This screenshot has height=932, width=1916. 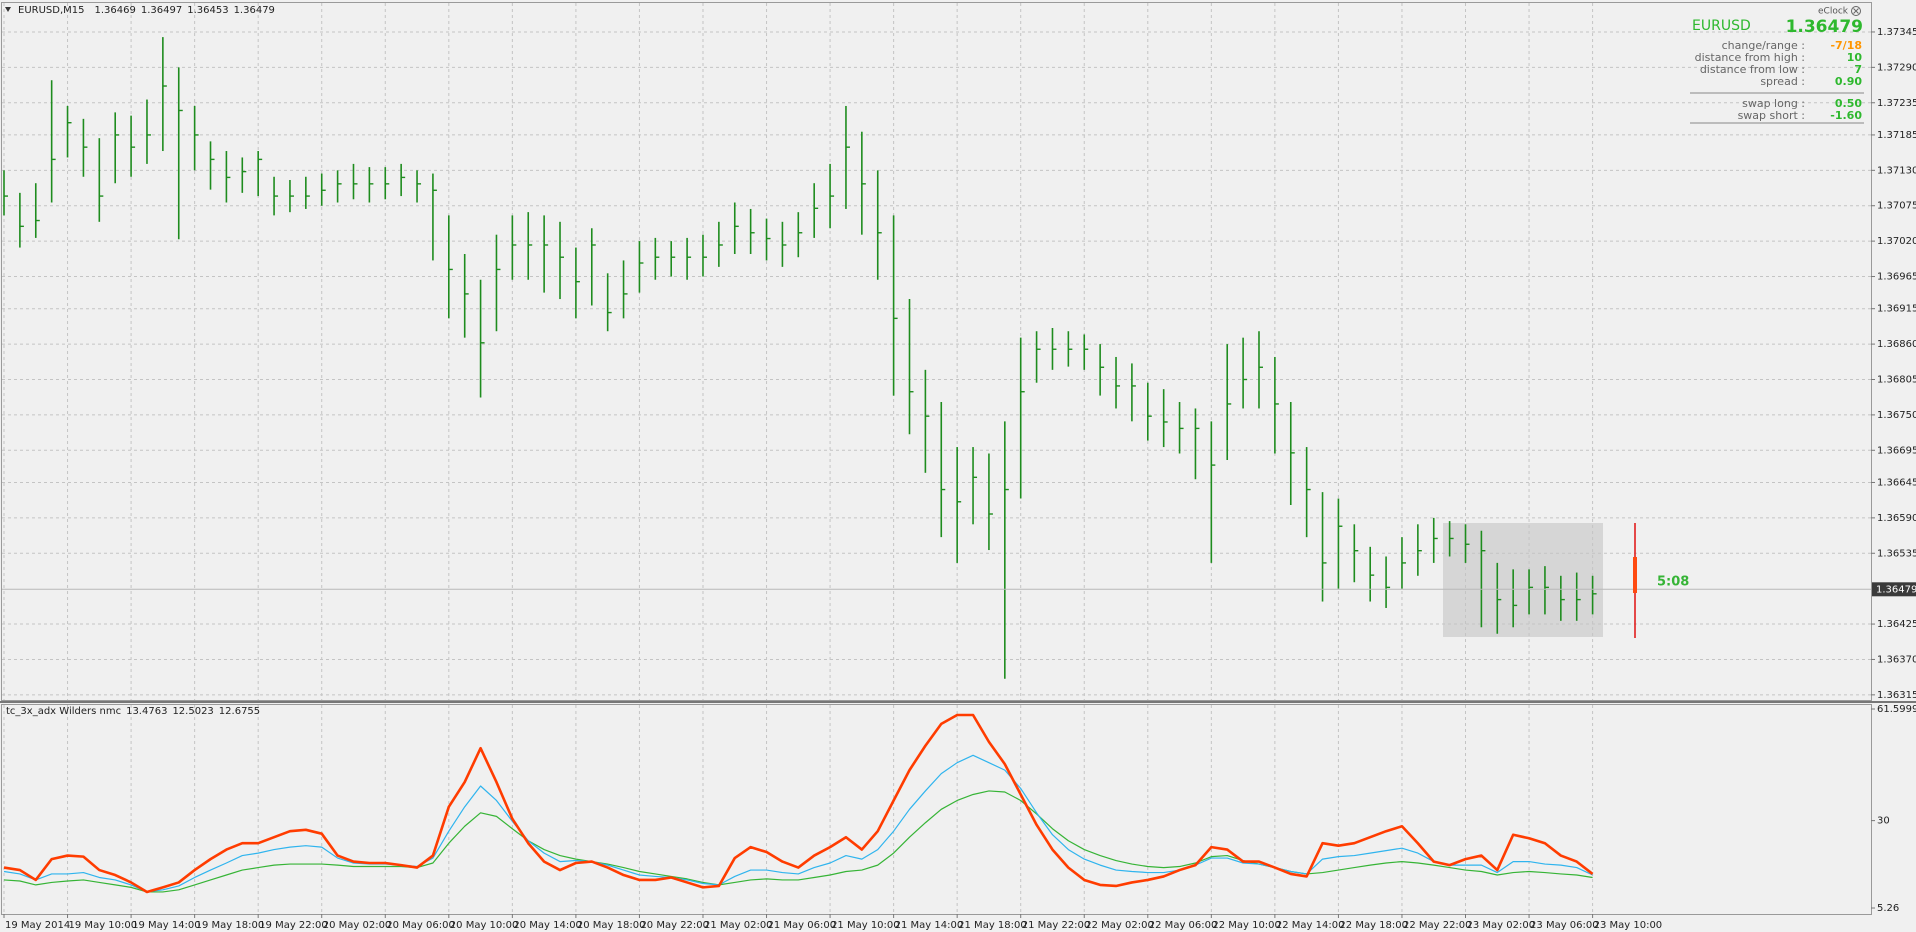 I want to click on x-tick-label: 19 May 10:00, so click(x=103, y=925).